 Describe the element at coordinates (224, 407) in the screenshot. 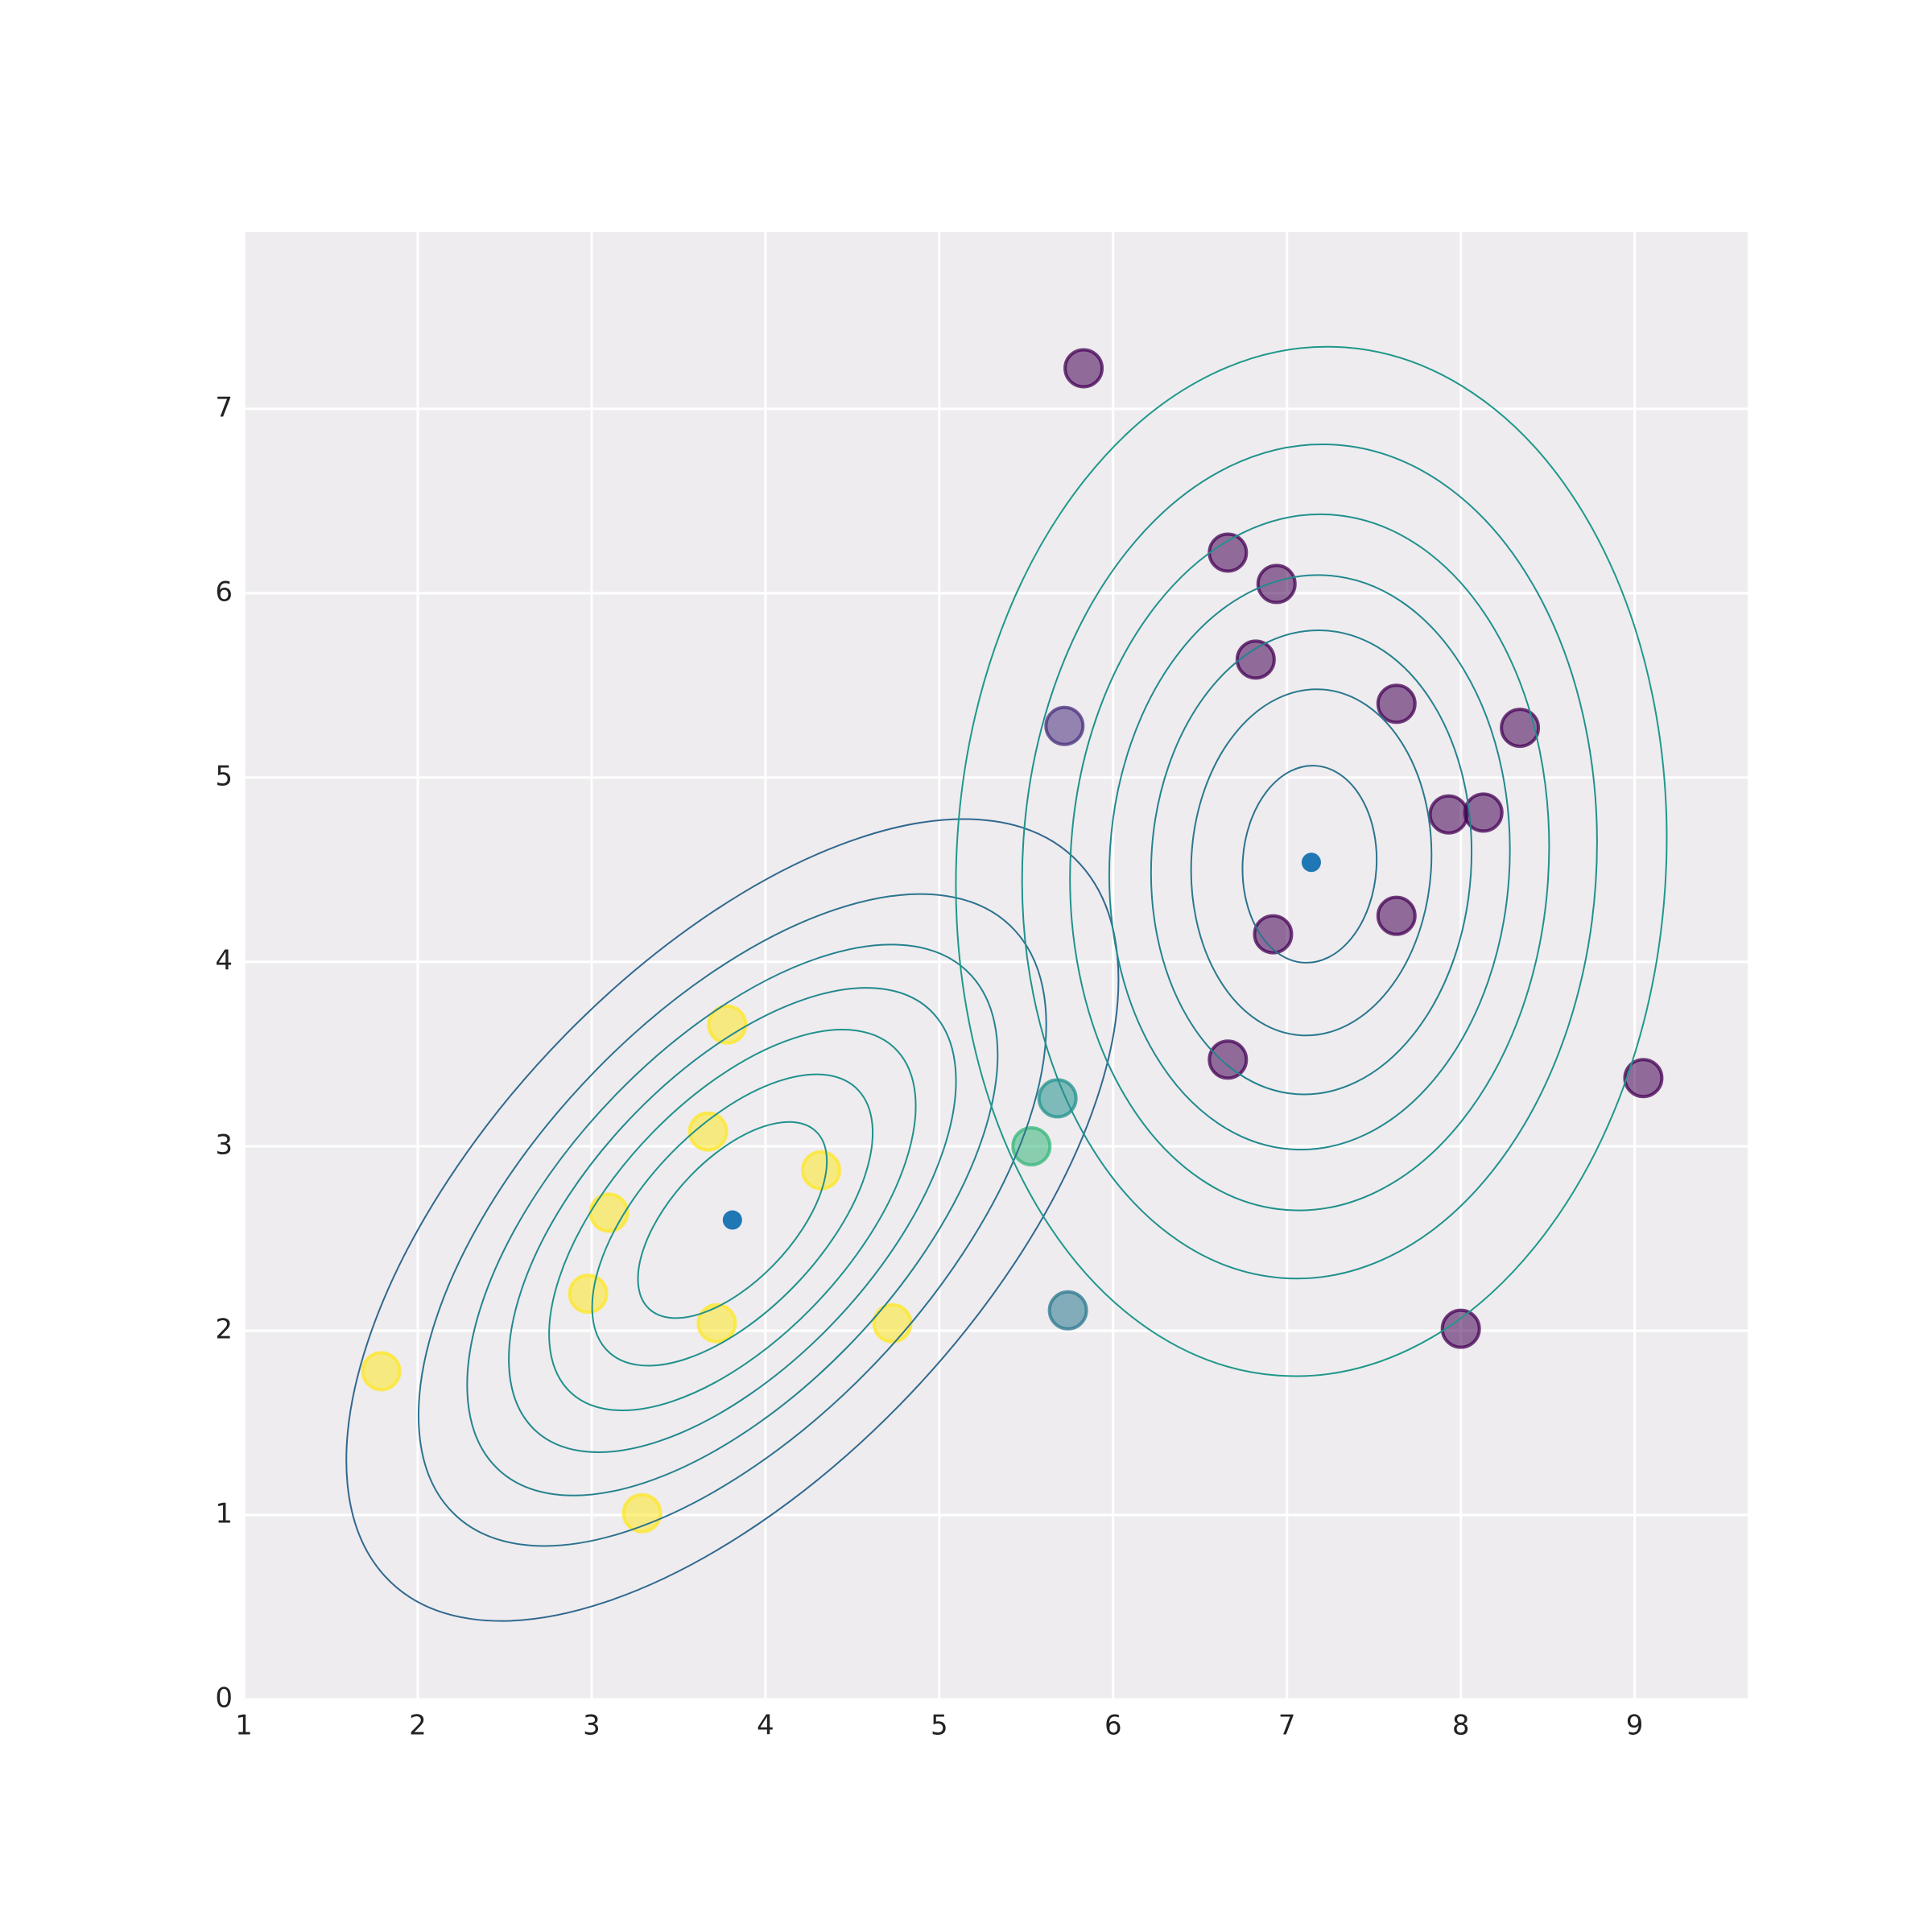

I see `y-tick-label: 7` at that location.